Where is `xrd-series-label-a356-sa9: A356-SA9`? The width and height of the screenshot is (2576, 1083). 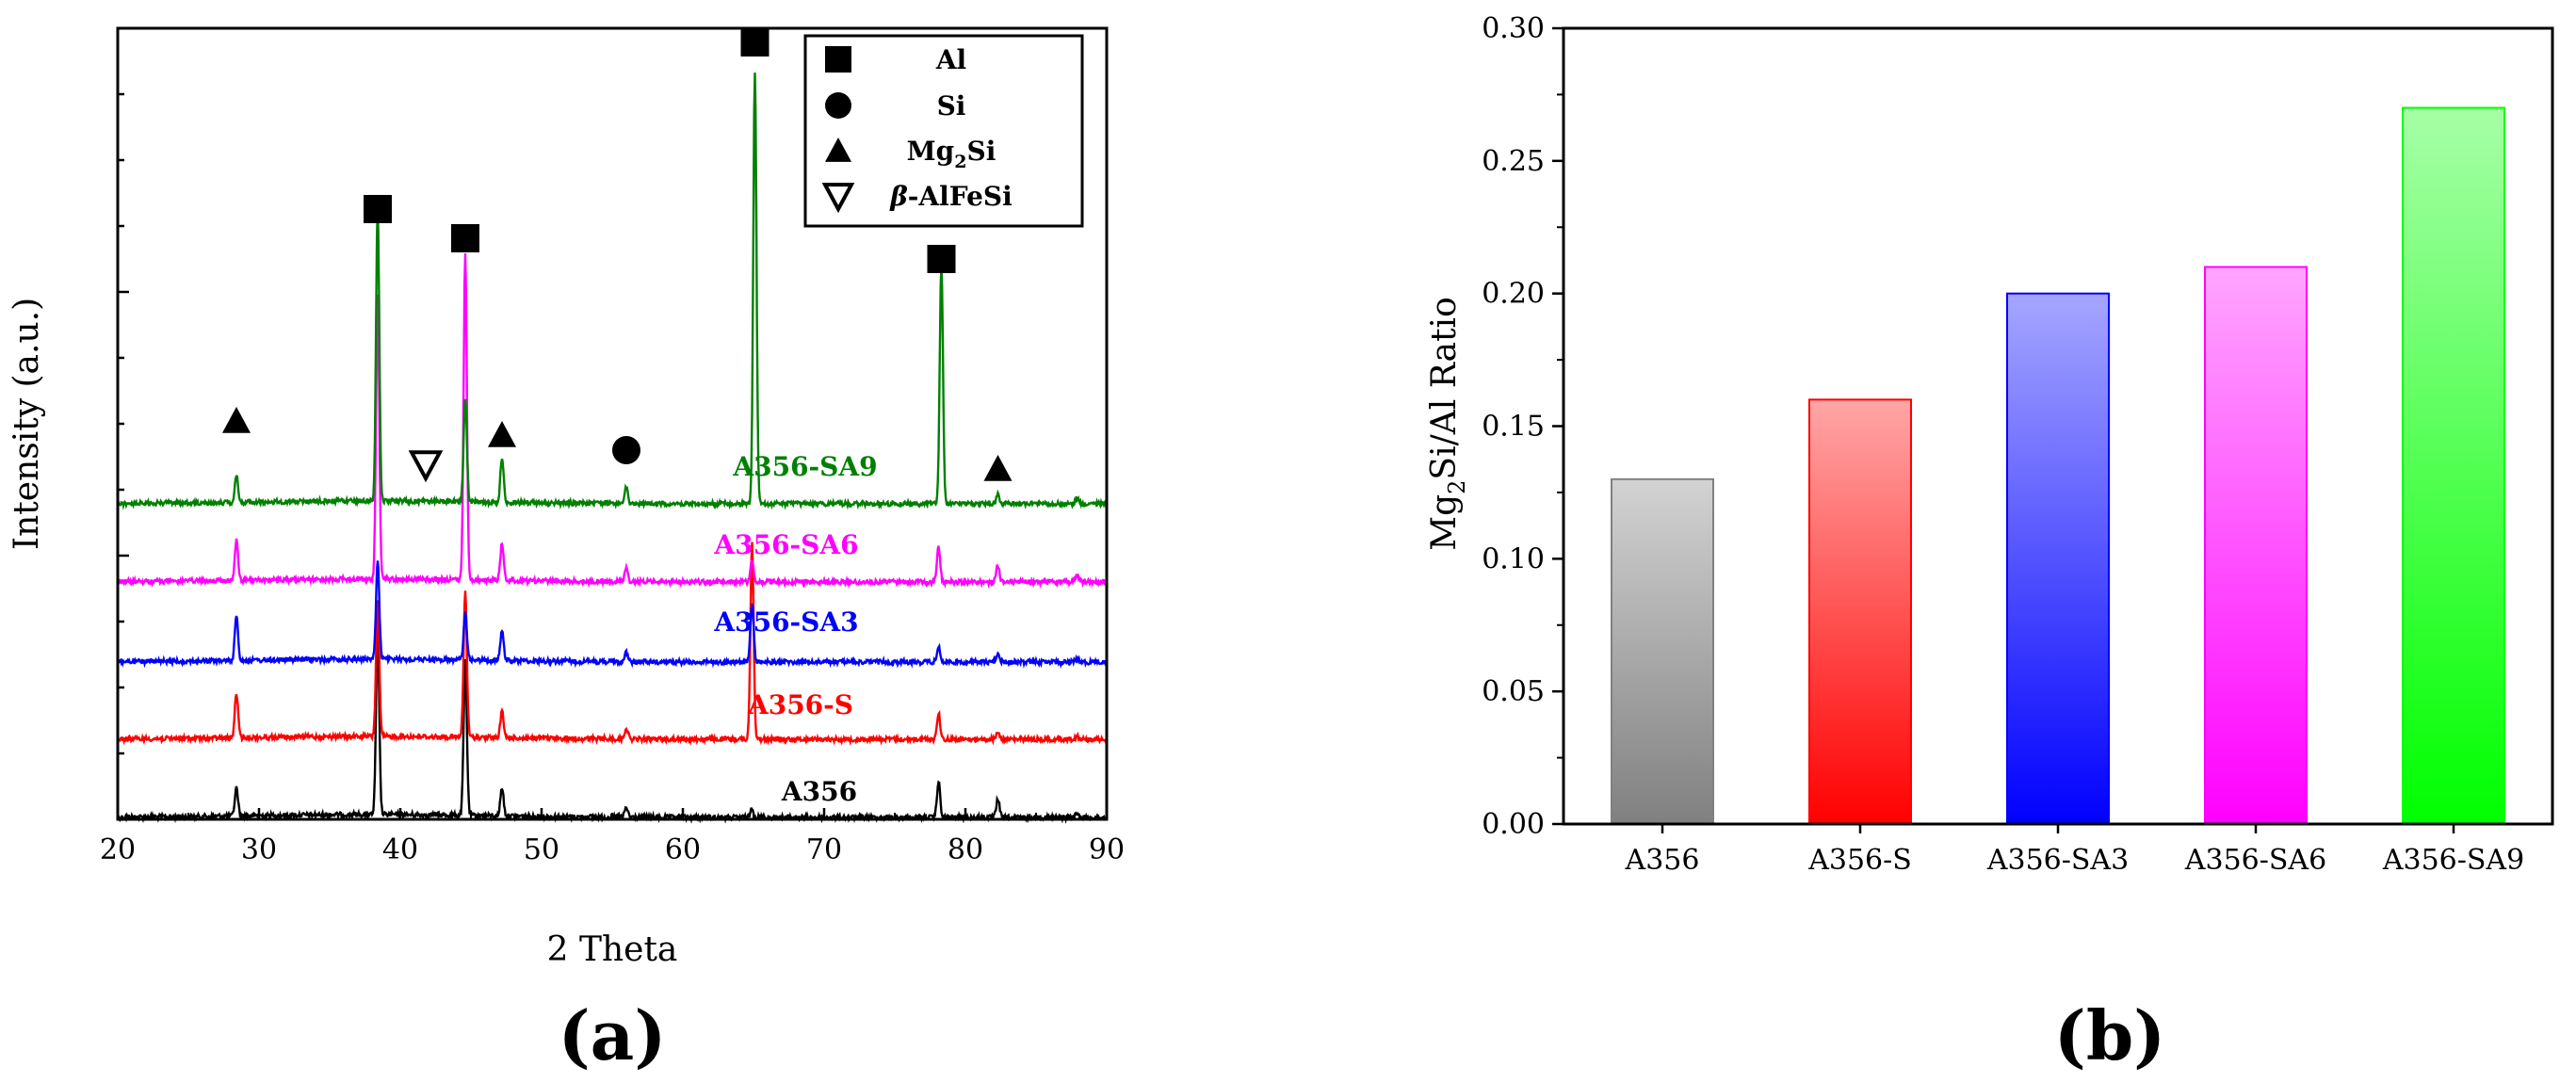
xrd-series-label-a356-sa9: A356-SA9 is located at coordinates (804, 467).